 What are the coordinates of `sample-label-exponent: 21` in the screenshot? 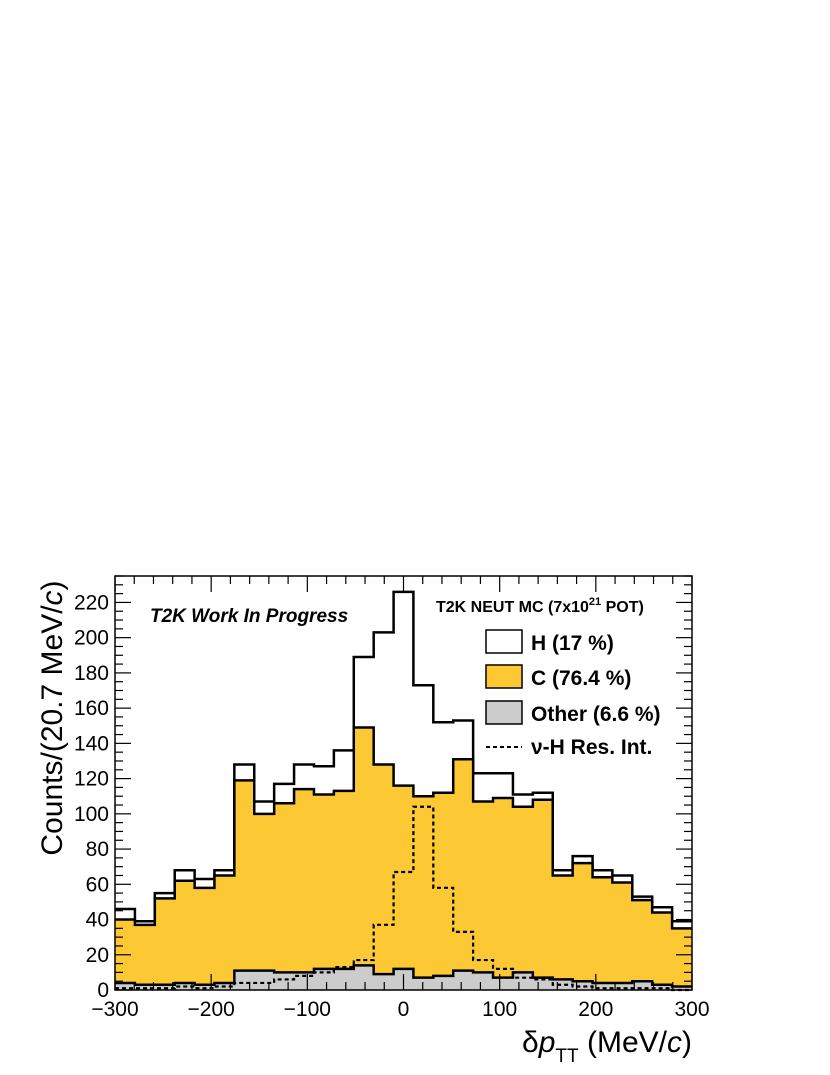 It's located at (595, 602).